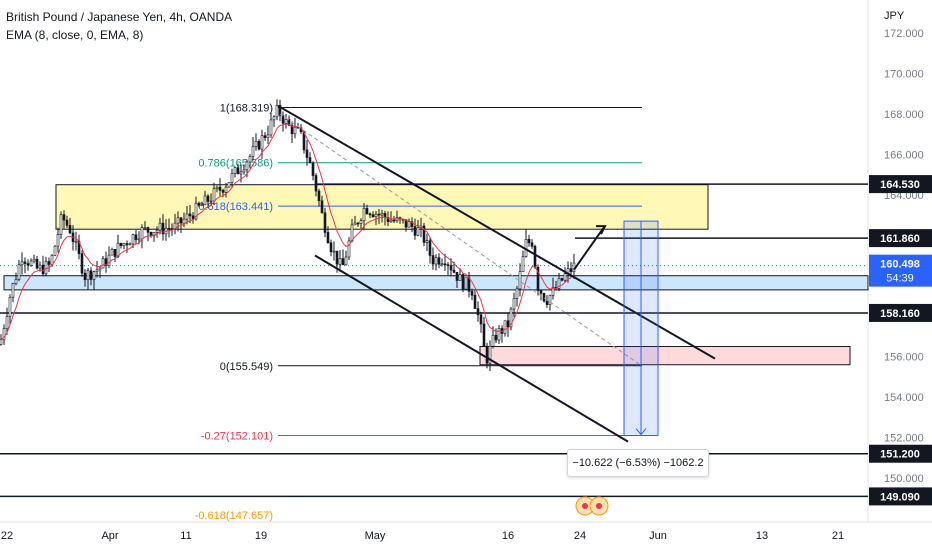 The width and height of the screenshot is (932, 555). Describe the element at coordinates (75, 35) in the screenshot. I see `indicator-legend: EMA (8, close, 0, EMA, 8)` at that location.